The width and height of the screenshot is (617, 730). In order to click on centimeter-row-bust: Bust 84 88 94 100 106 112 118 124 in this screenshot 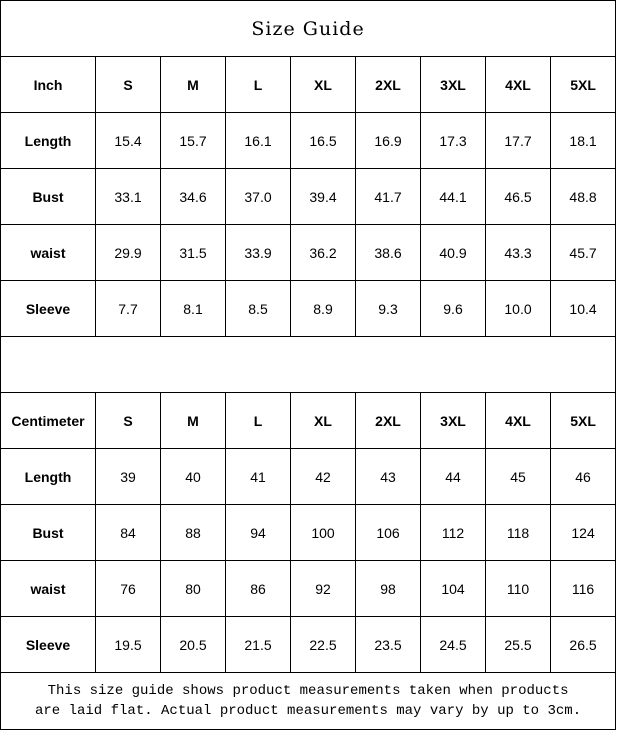, I will do `click(308, 532)`.